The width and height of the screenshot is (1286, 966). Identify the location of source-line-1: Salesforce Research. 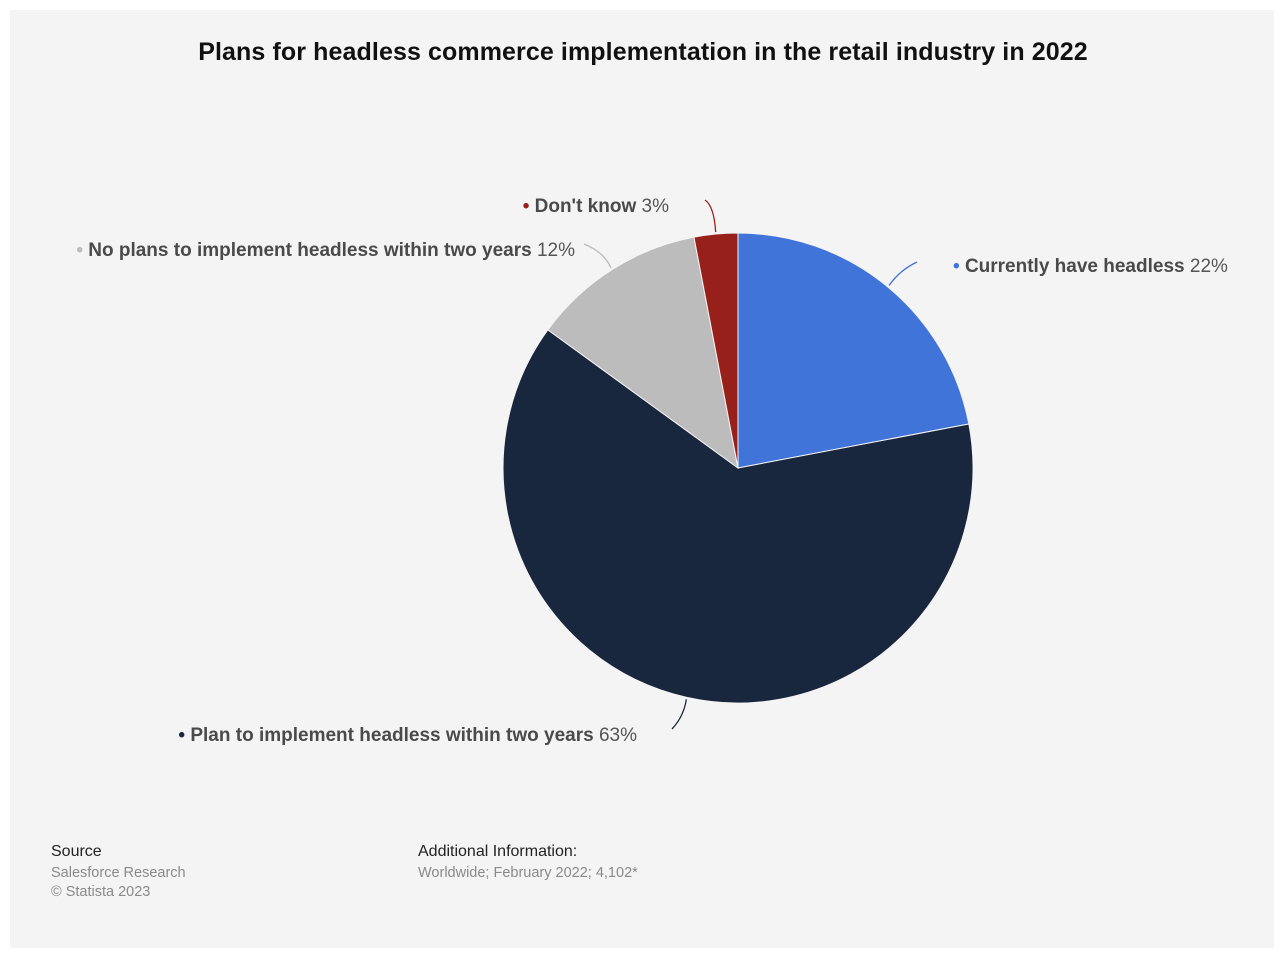
(118, 873).